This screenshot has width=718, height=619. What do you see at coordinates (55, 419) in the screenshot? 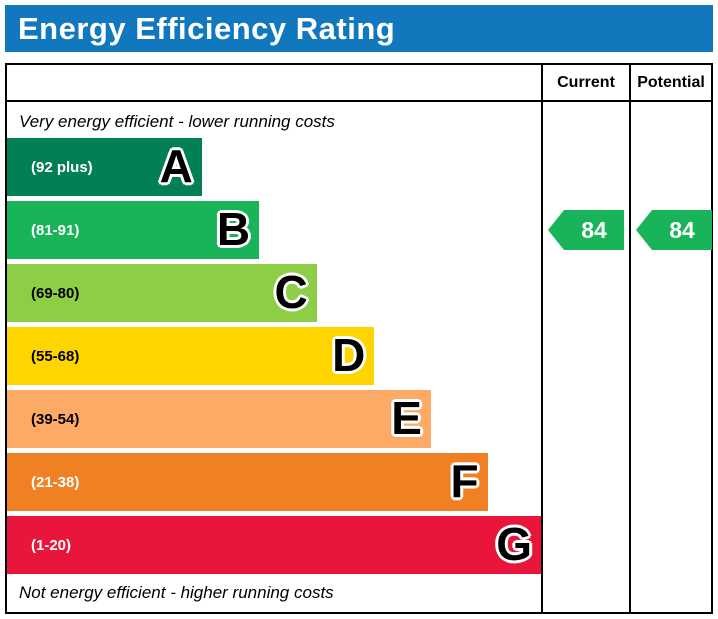
I see `band-range-label: (39-54)` at bounding box center [55, 419].